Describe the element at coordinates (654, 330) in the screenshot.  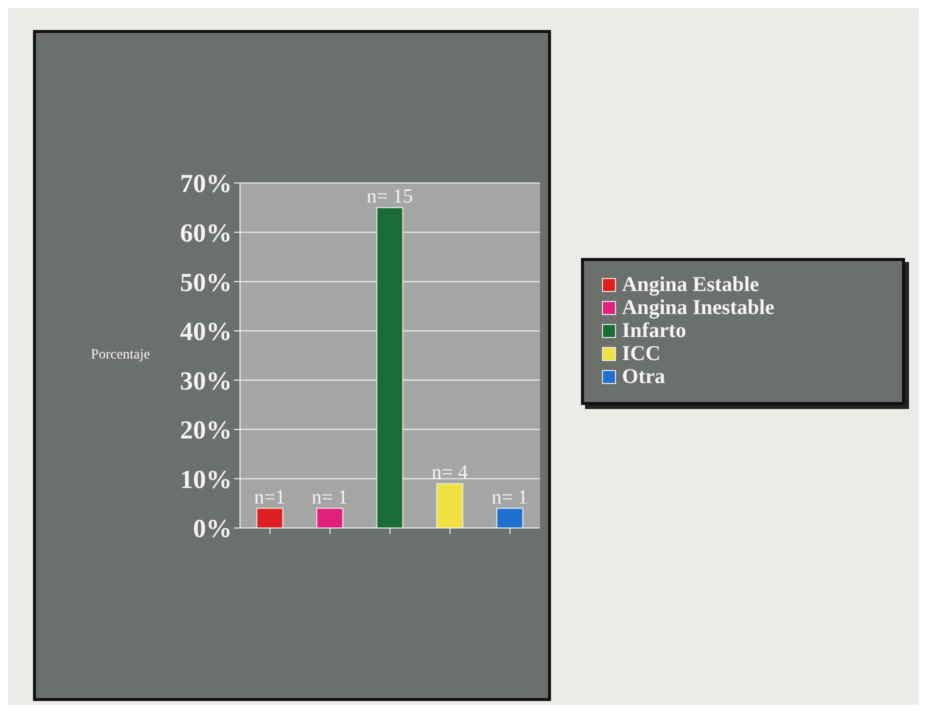
I see `legend-label: Infarto` at that location.